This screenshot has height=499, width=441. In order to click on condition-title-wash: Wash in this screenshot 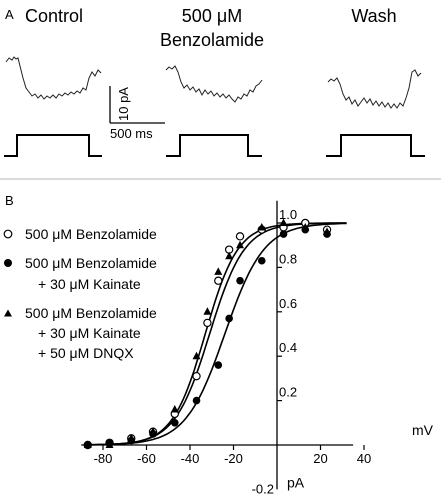, I will do `click(373, 16)`.